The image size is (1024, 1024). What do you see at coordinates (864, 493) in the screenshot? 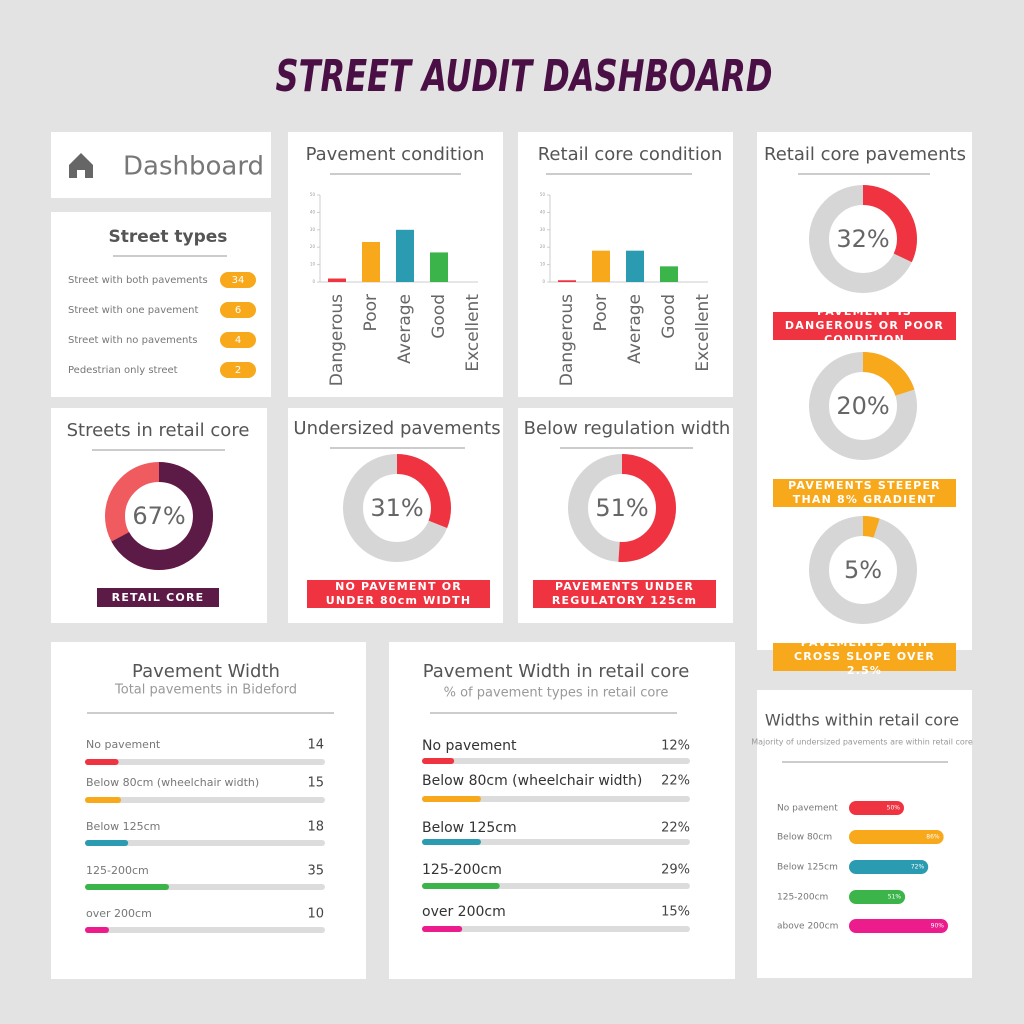
I see `caption: PAVEMENTS STEEPER THAN 8% GRADIENT` at bounding box center [864, 493].